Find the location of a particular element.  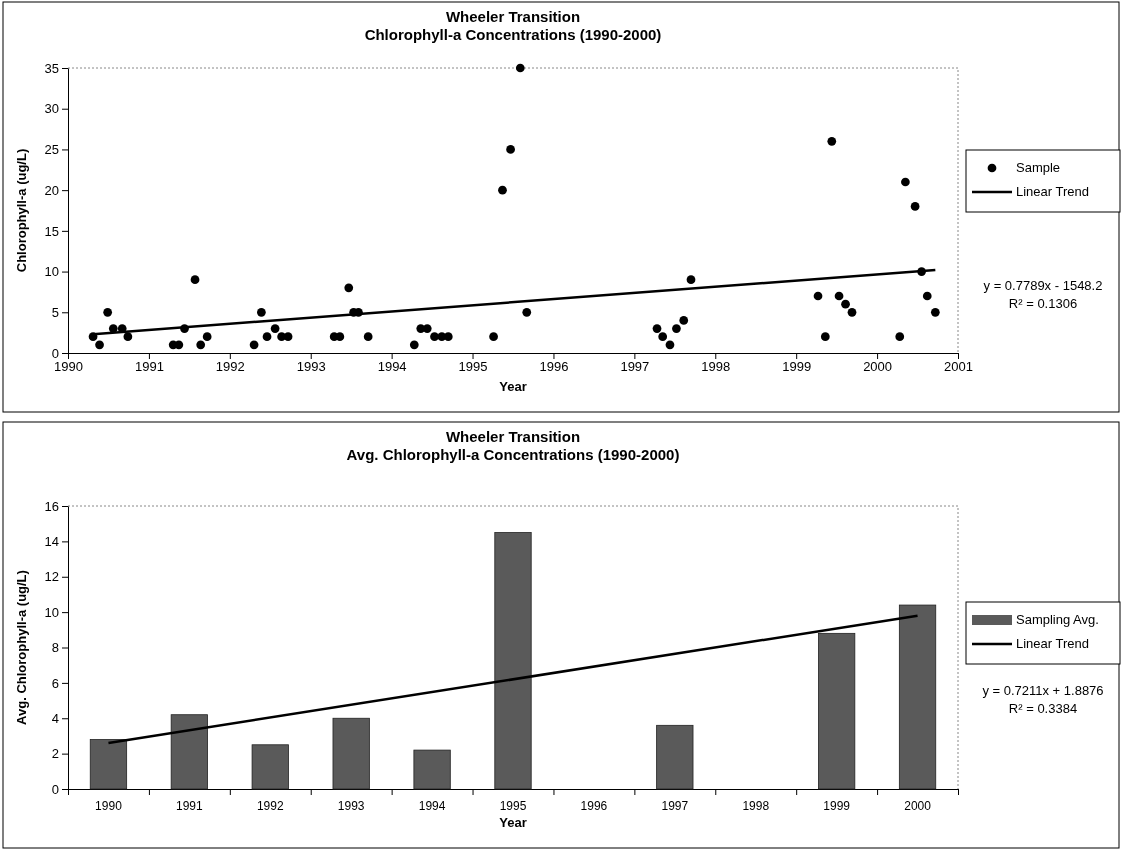

text: y = 0.7789x - 1548.2 is located at coordinates (1043, 285).